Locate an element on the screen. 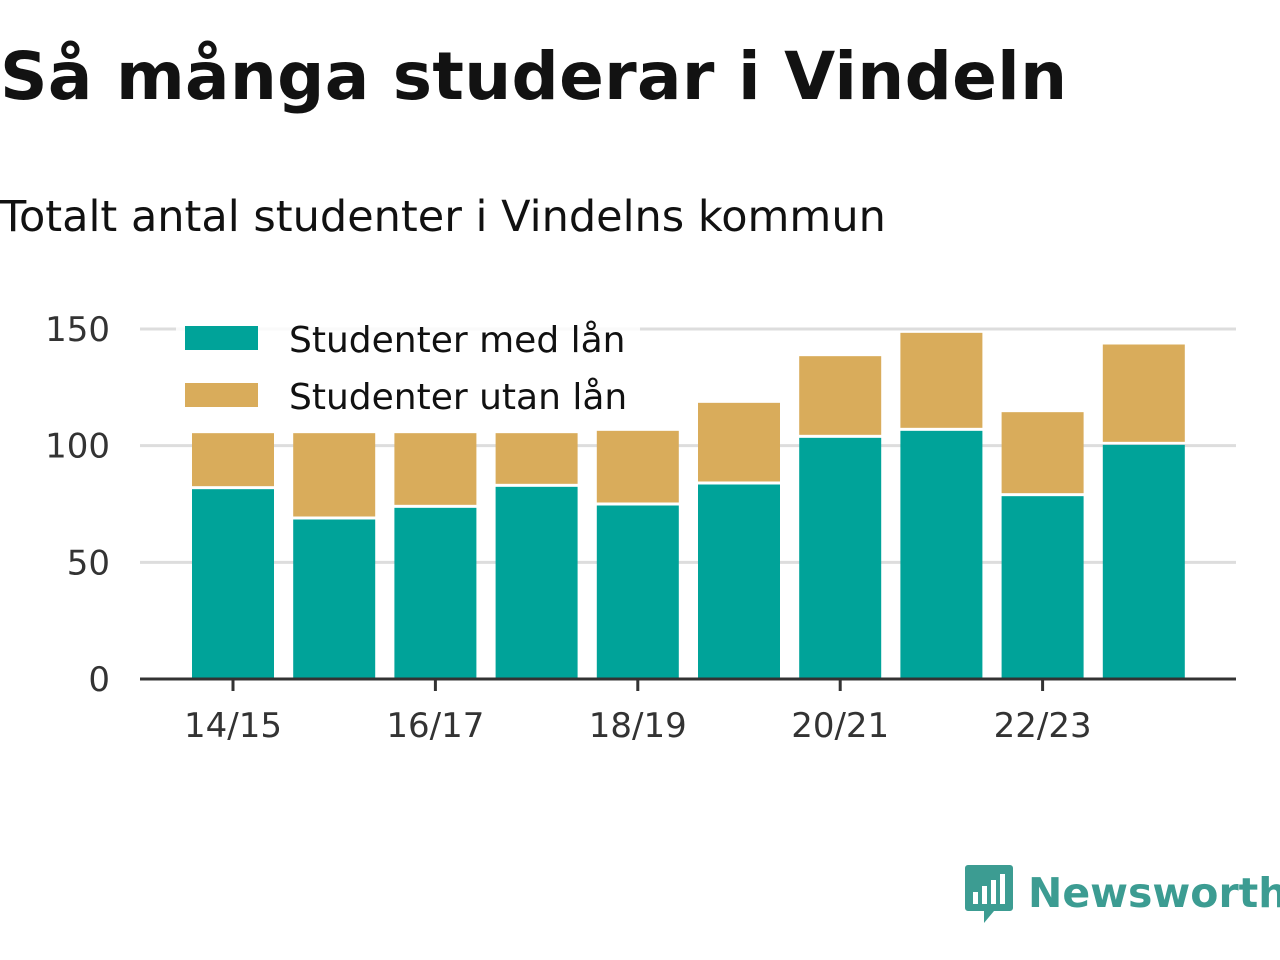 Image resolution: width=1280 pixels, height=960 pixels. y-tick-label: 0 is located at coordinates (99, 680).